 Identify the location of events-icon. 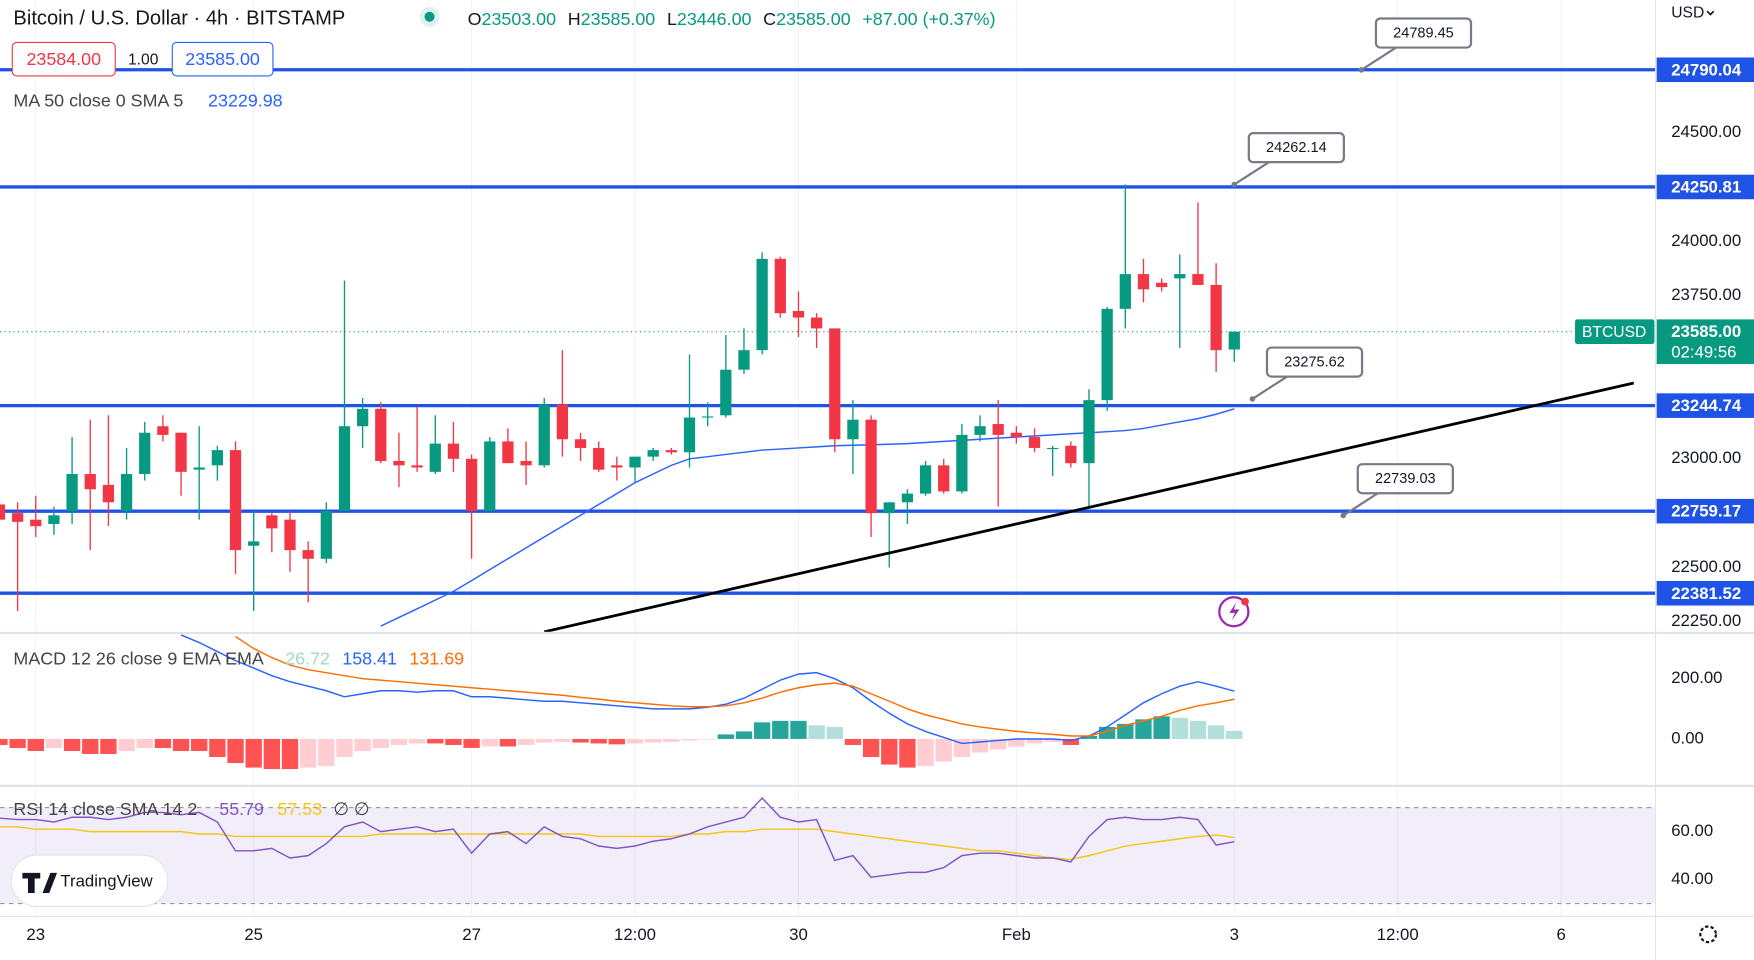
(1234, 612).